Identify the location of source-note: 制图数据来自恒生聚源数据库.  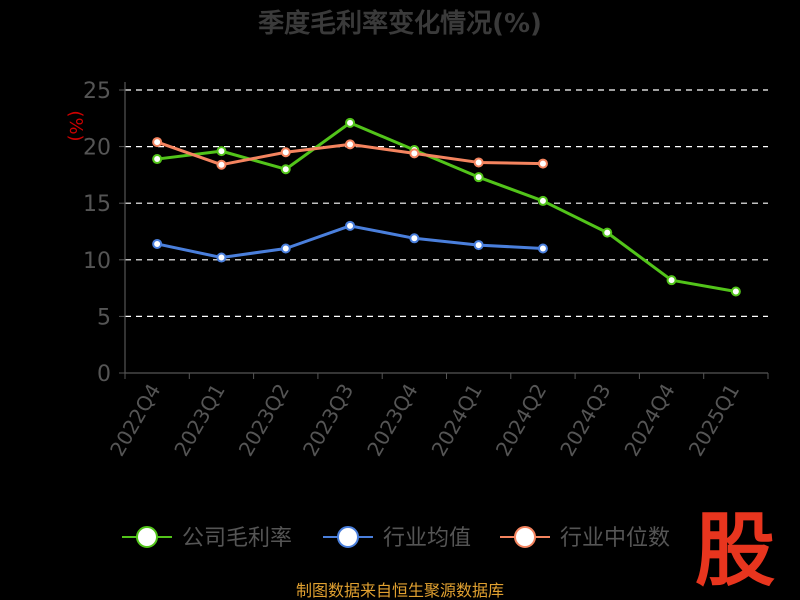
(400, 590).